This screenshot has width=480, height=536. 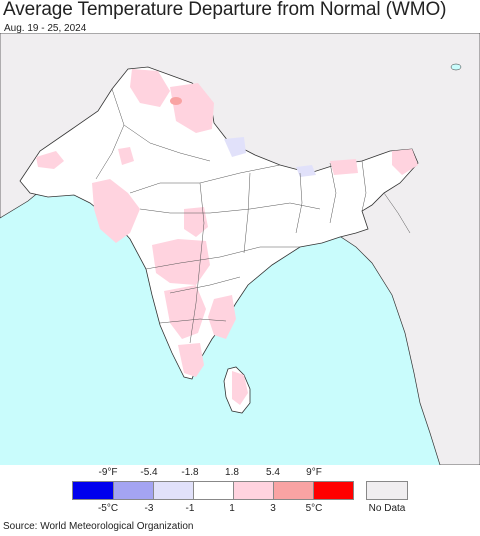 I want to click on legend-c-tick: -1, so click(x=190, y=508).